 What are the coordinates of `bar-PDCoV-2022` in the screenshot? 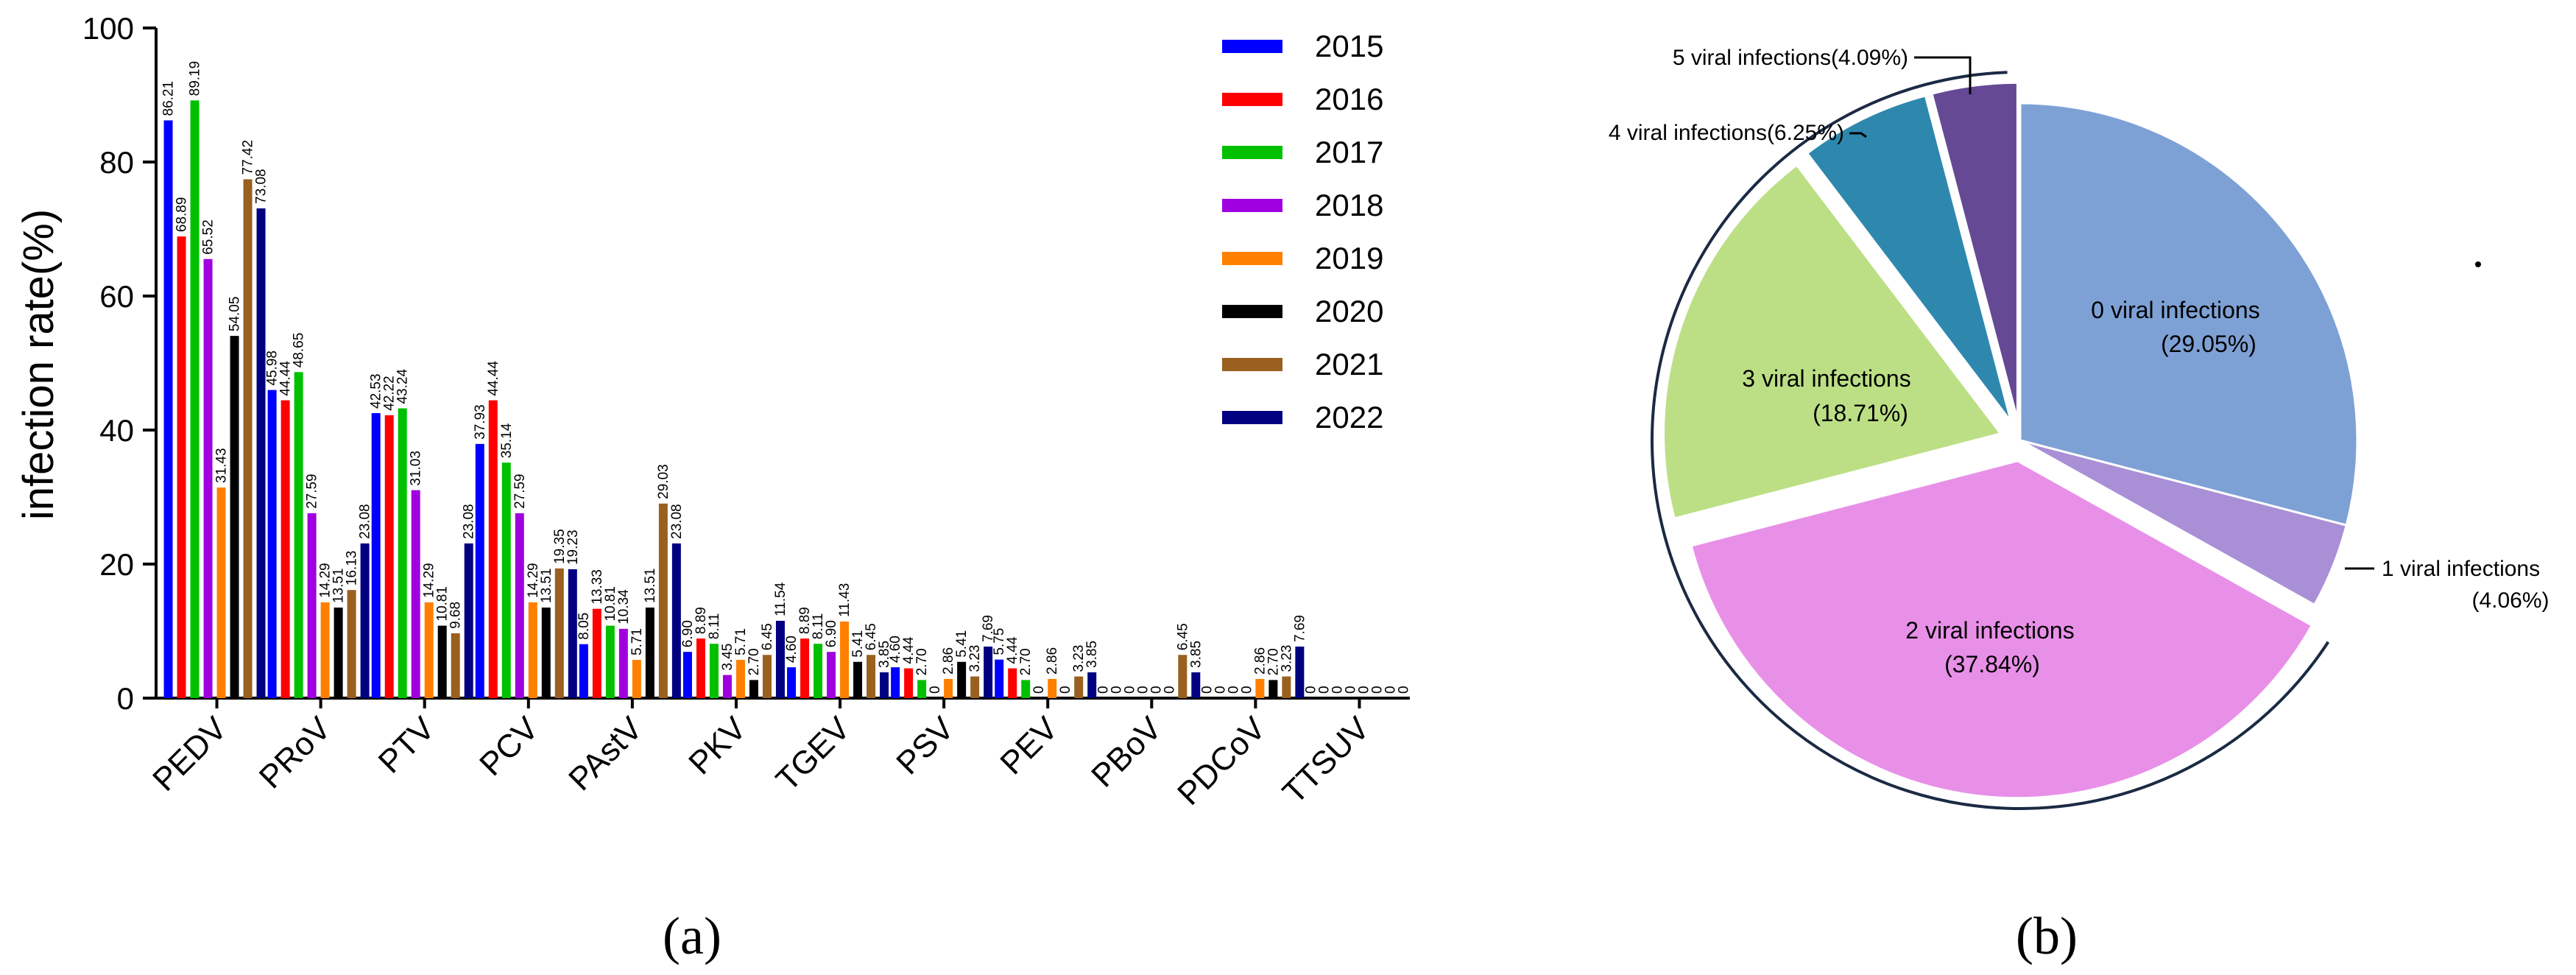 It's located at (1300, 672).